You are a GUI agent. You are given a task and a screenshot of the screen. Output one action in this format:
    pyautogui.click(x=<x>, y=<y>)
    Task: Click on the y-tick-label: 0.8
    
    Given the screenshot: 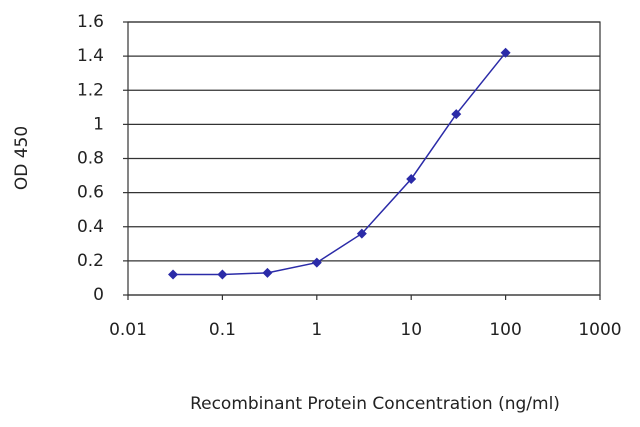 What is the action you would take?
    pyautogui.click(x=90, y=159)
    